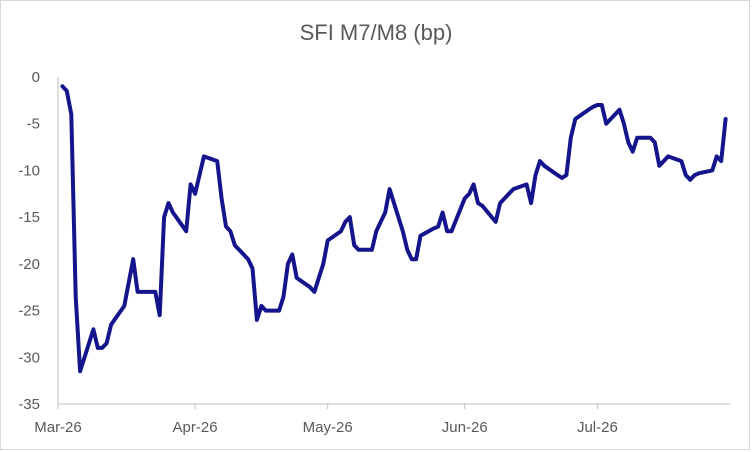  Describe the element at coordinates (328, 427) in the screenshot. I see `x-tick-label: May-26` at that location.